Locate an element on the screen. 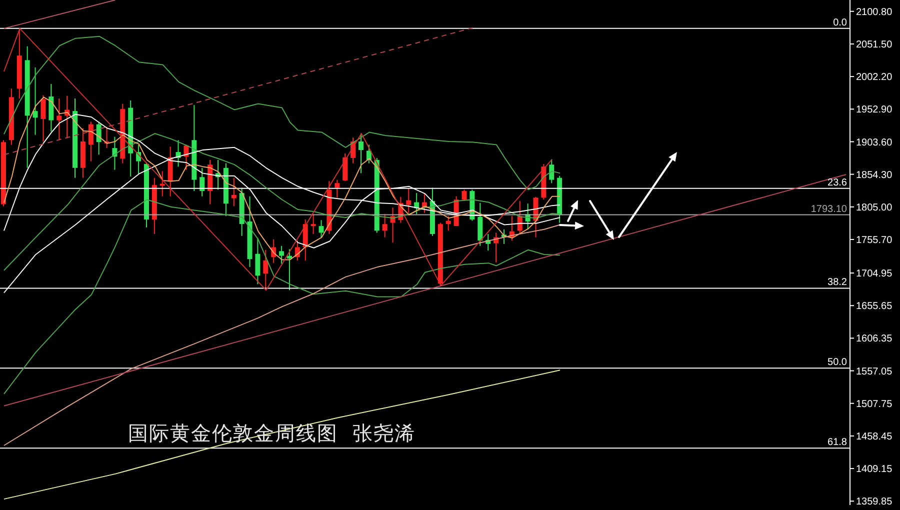 The width and height of the screenshot is (900, 510). y-tick-label: 1755.70 is located at coordinates (874, 240).